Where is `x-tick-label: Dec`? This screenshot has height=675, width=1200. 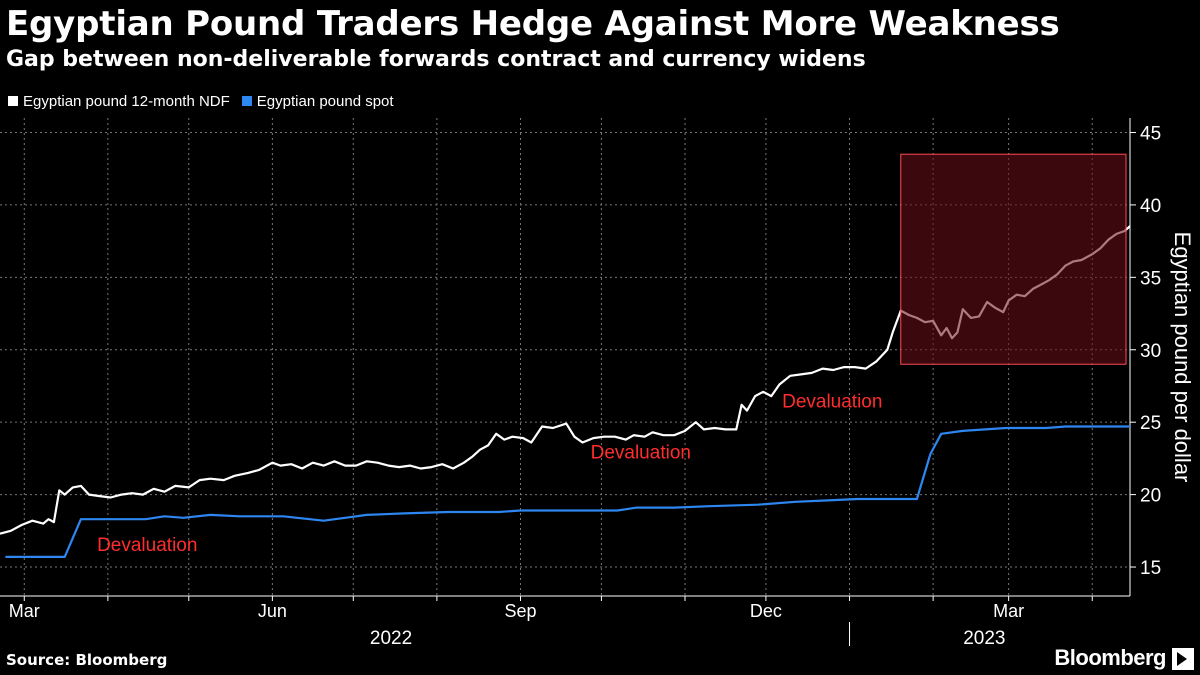 x-tick-label: Dec is located at coordinates (766, 611).